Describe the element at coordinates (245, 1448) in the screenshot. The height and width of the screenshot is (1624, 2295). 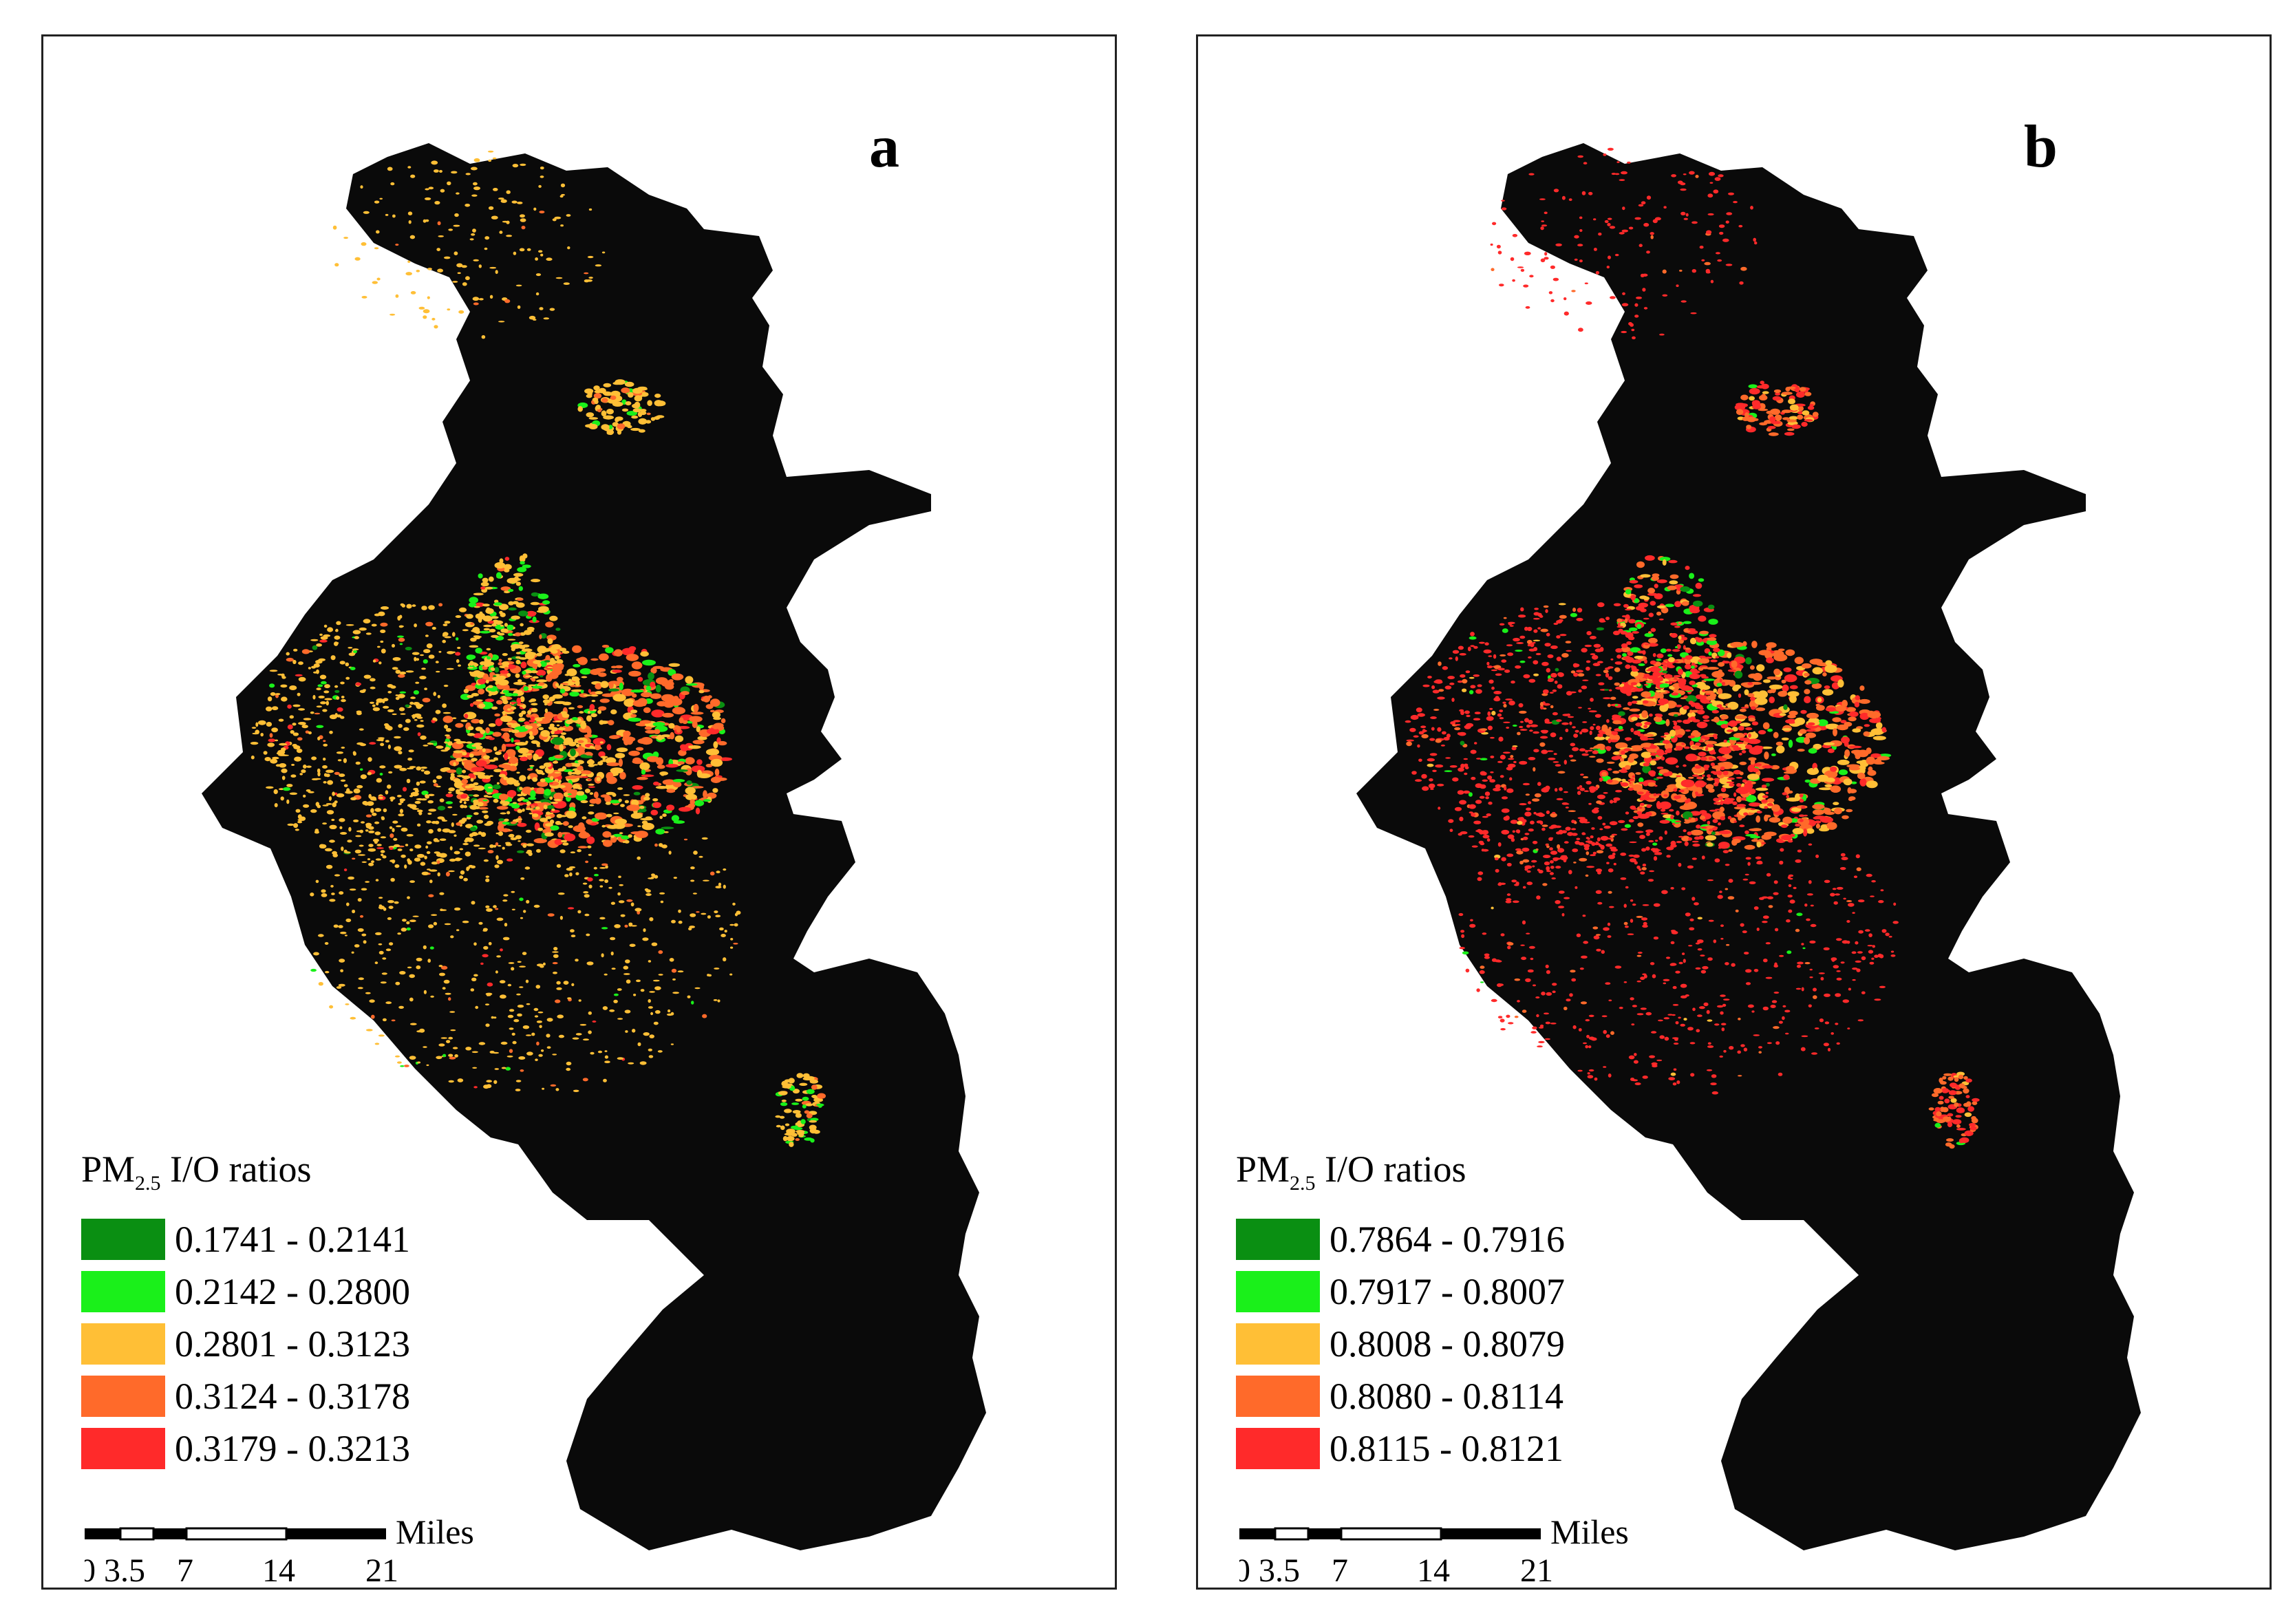
I see `legend-item: 0.3179 - 0.3213` at that location.